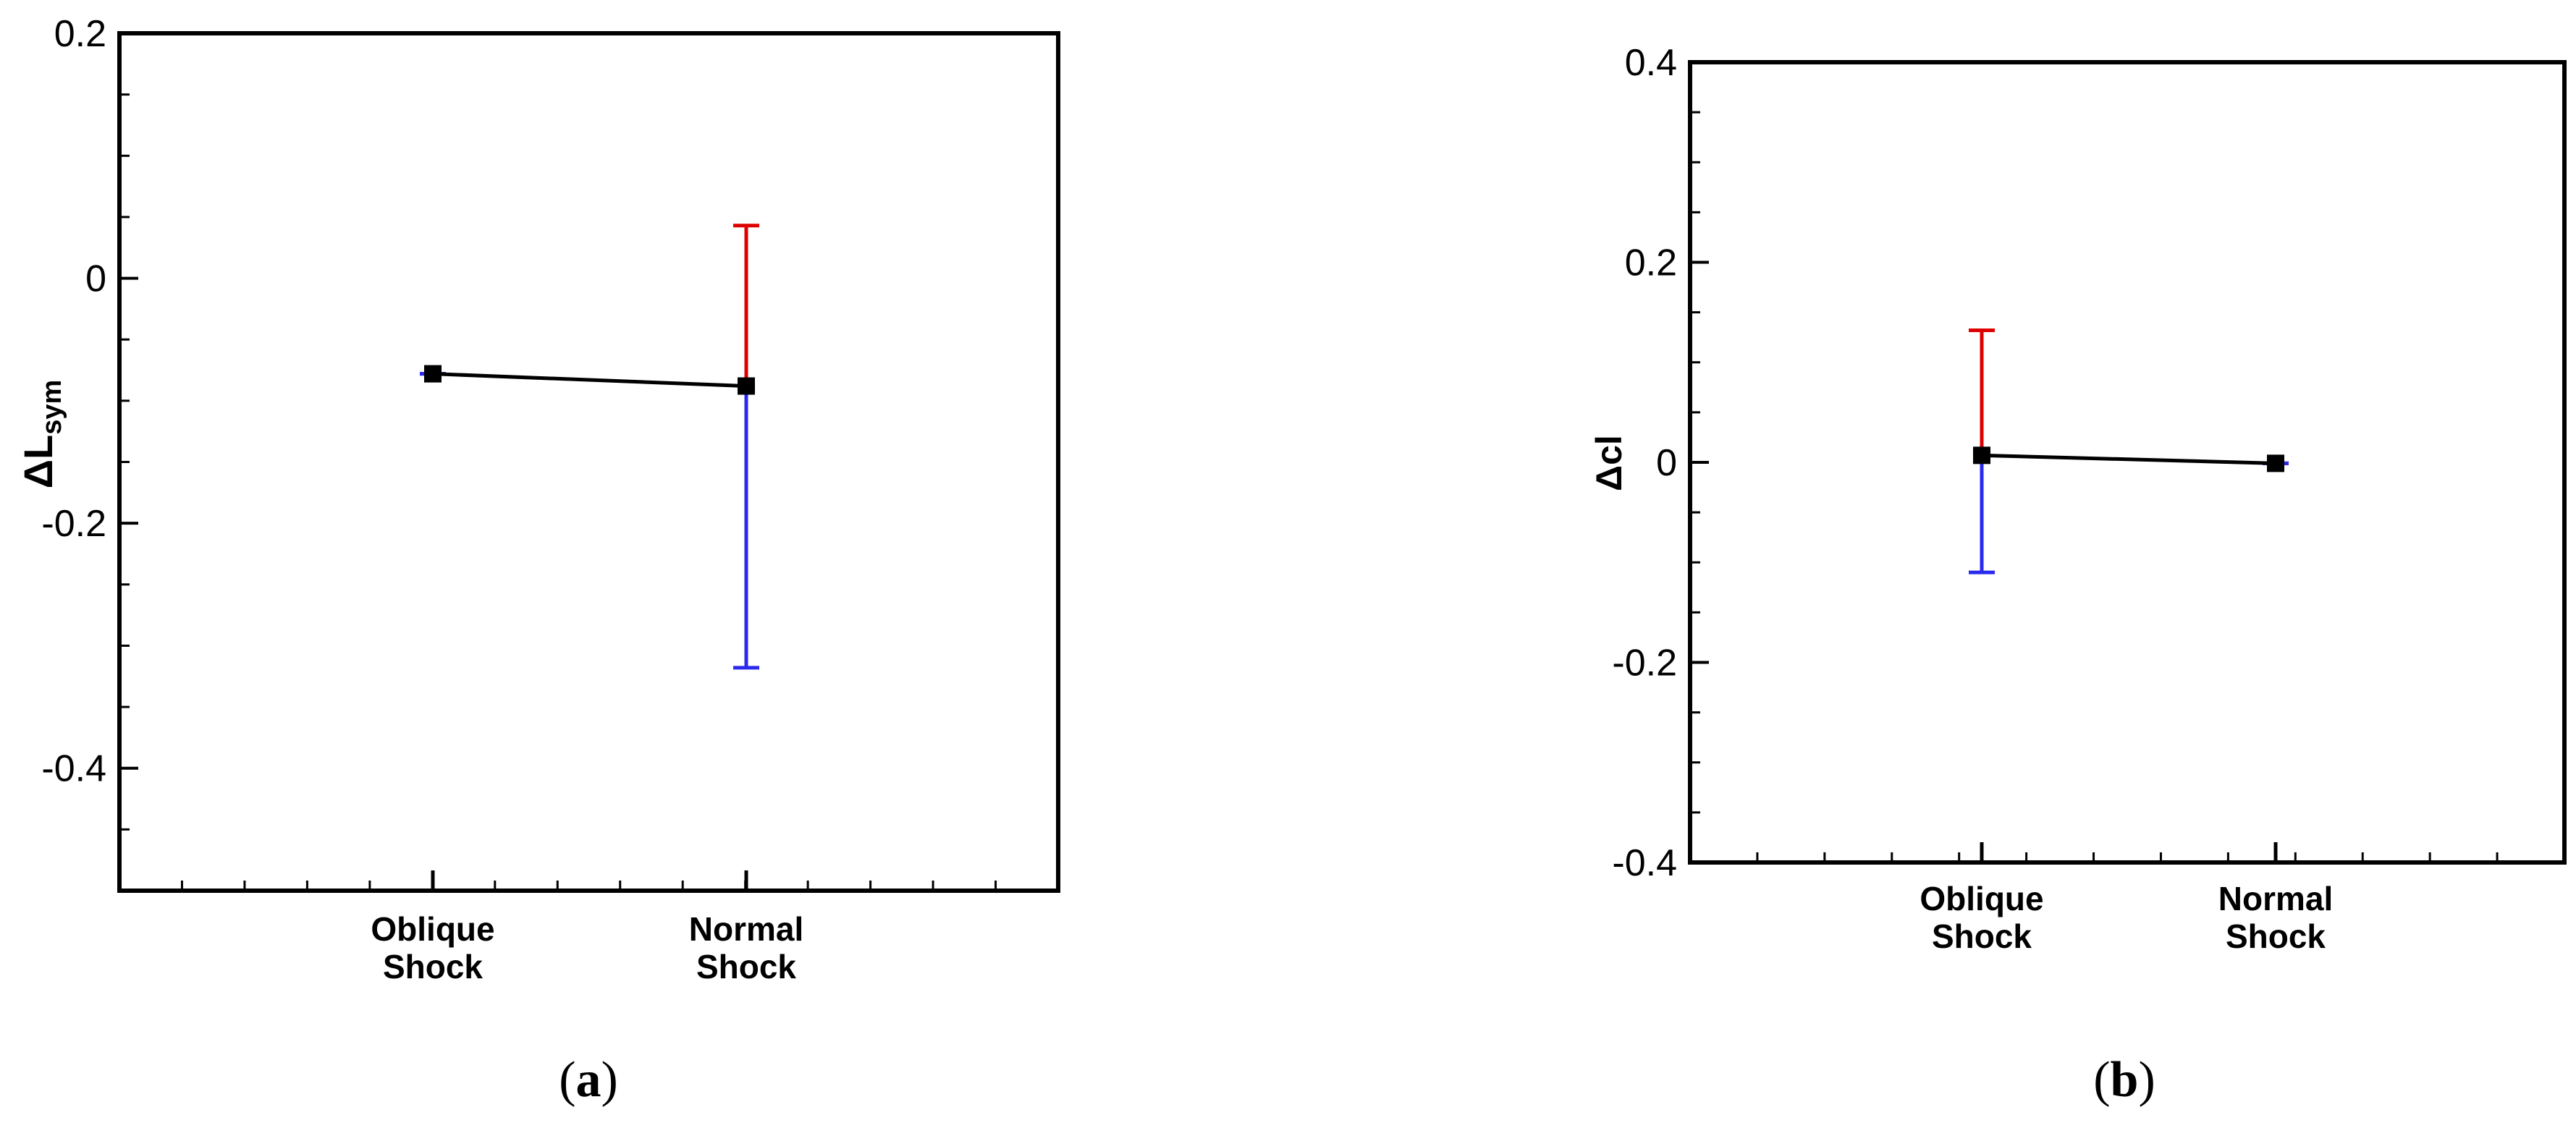 Image resolution: width=2576 pixels, height=1128 pixels. I want to click on panel-label-b-letter: b, so click(2125, 1080).